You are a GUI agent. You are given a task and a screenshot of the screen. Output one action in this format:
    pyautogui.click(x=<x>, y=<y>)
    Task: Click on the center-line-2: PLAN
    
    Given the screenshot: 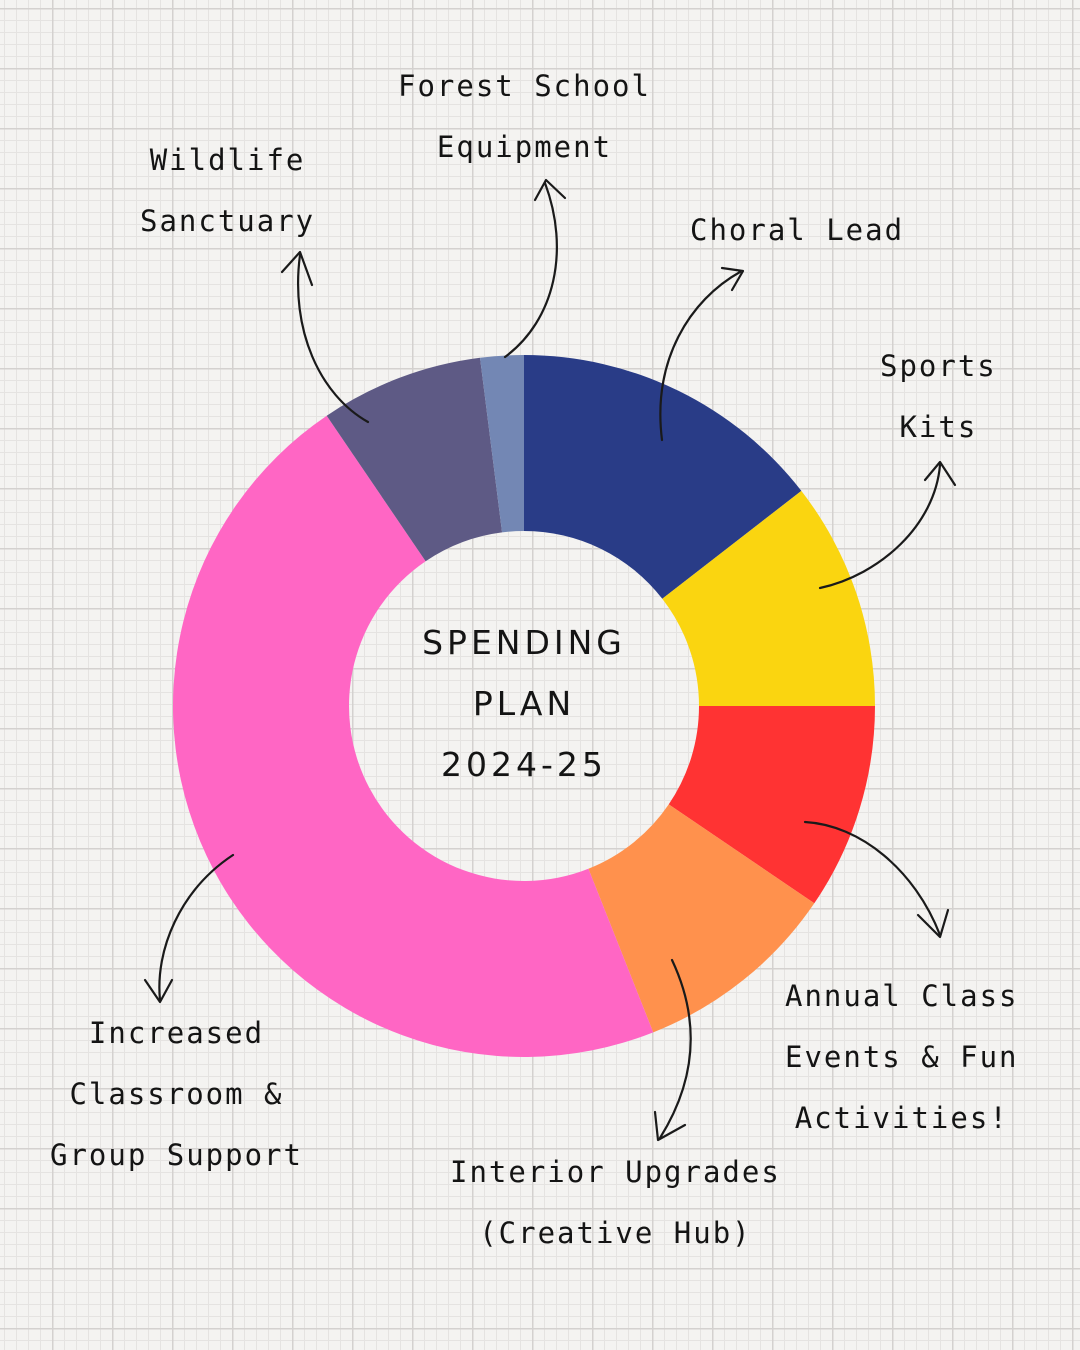 What is the action you would take?
    pyautogui.click(x=524, y=703)
    